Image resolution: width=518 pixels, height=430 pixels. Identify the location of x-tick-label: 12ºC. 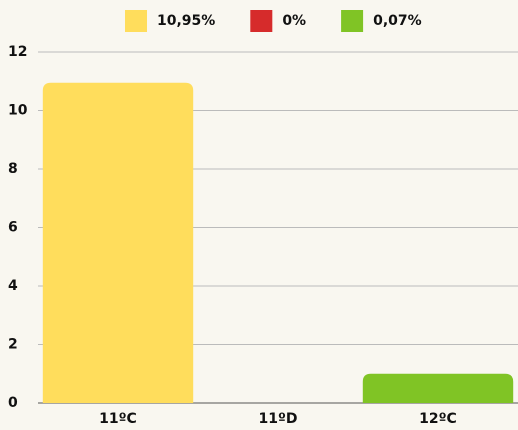
(438, 419).